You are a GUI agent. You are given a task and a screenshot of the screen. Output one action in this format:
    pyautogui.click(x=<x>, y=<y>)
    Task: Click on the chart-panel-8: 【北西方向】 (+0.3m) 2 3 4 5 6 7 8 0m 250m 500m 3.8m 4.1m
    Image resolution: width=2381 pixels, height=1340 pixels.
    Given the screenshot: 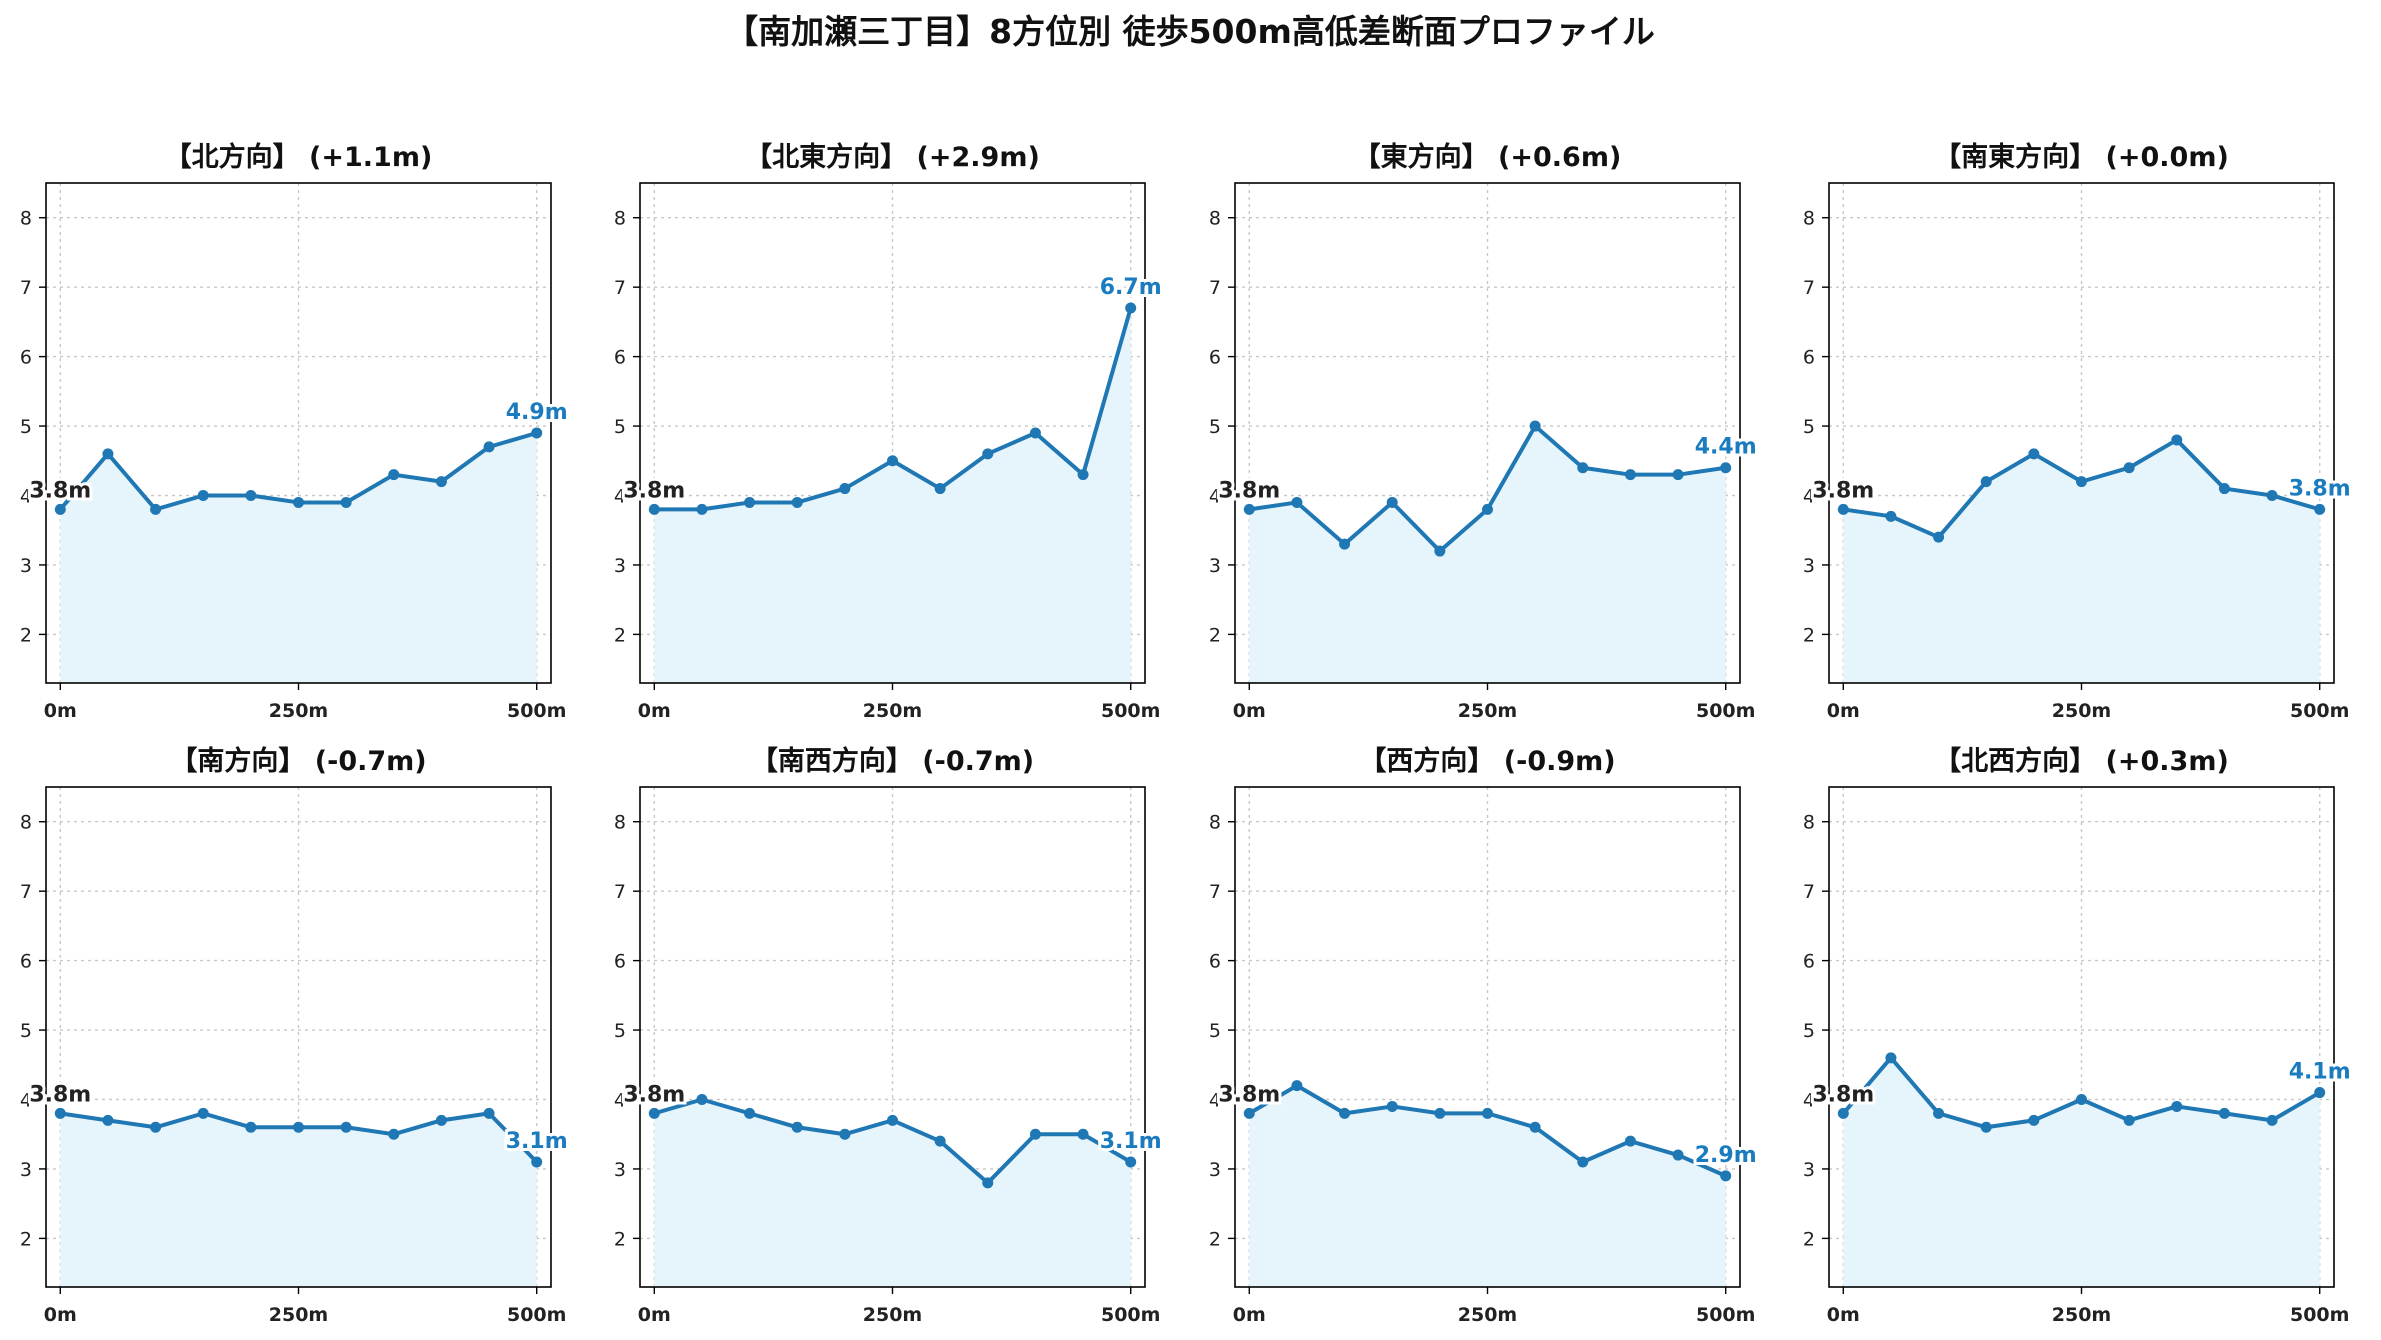 What is the action you would take?
    pyautogui.click(x=2078, y=1035)
    